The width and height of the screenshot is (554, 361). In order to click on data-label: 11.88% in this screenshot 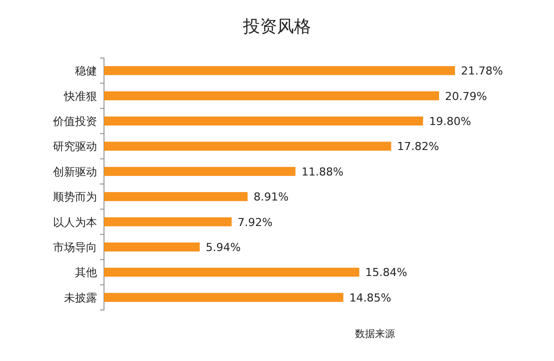, I will do `click(322, 171)`.